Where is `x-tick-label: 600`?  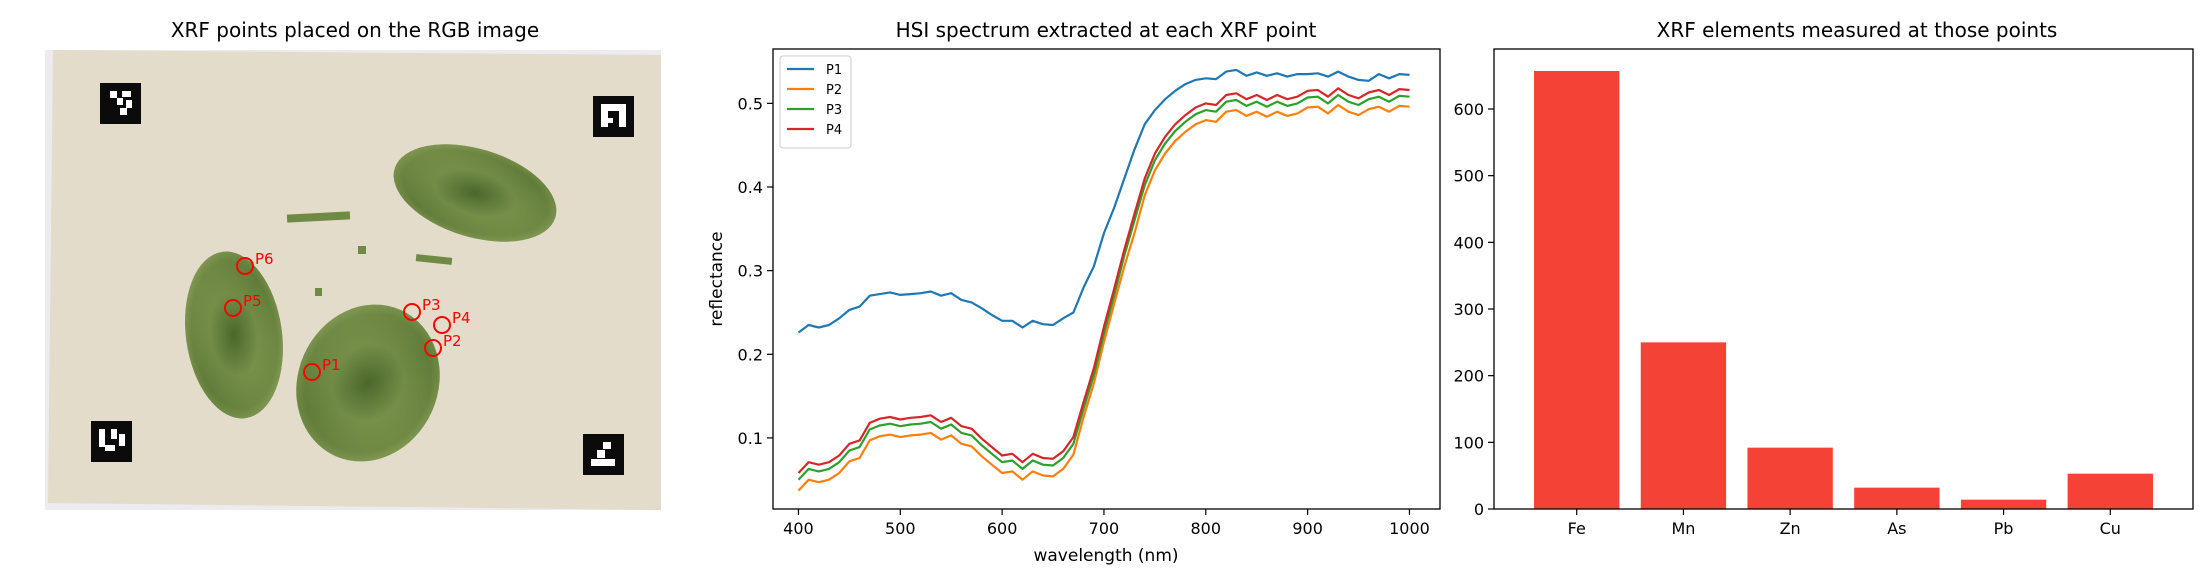 x-tick-label: 600 is located at coordinates (1002, 528).